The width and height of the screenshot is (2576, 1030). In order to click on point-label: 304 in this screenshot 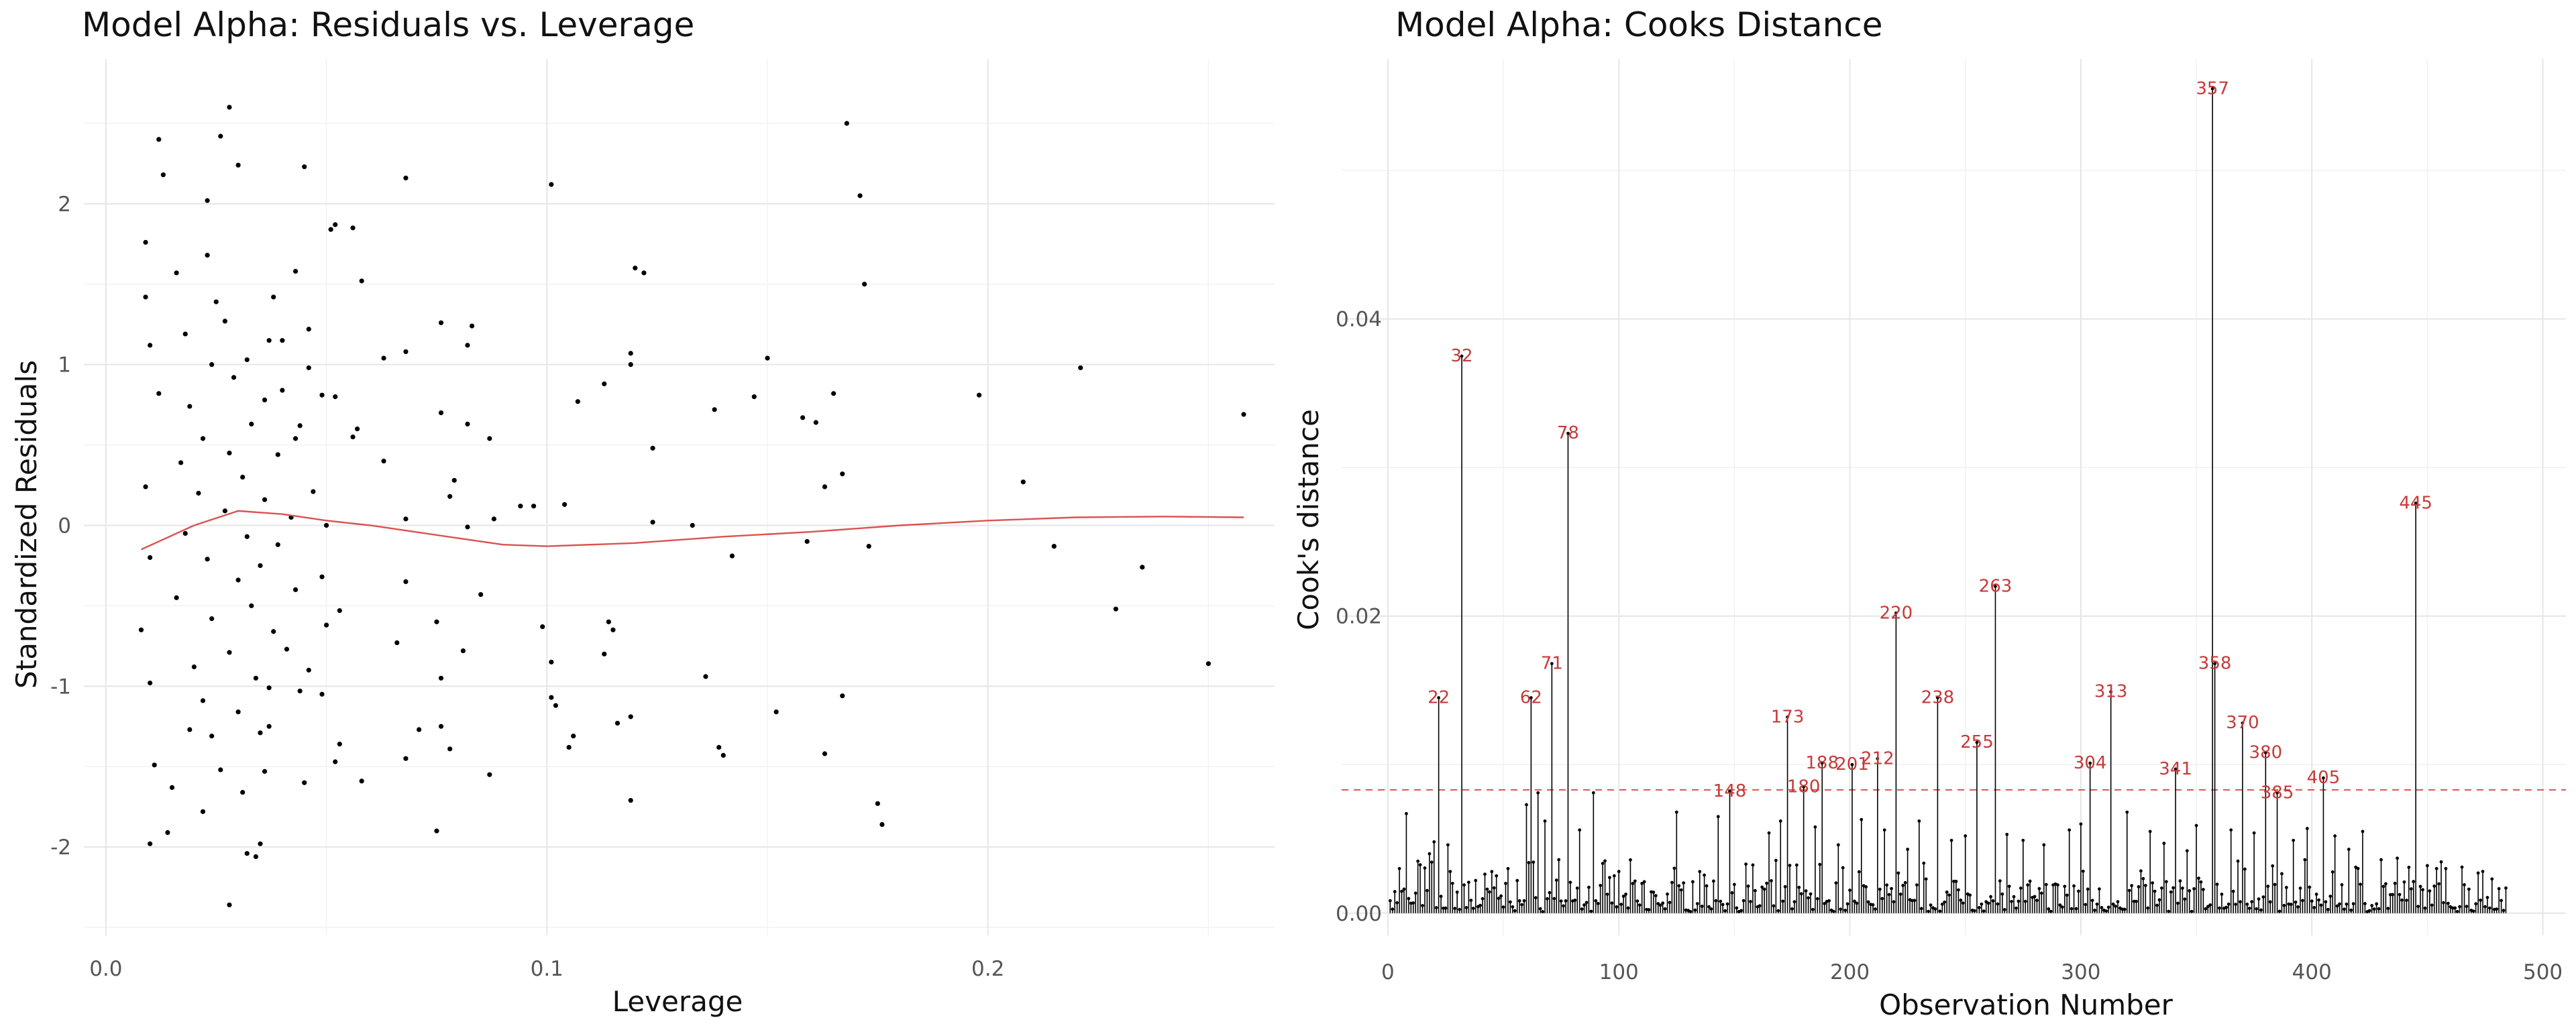, I will do `click(2090, 763)`.